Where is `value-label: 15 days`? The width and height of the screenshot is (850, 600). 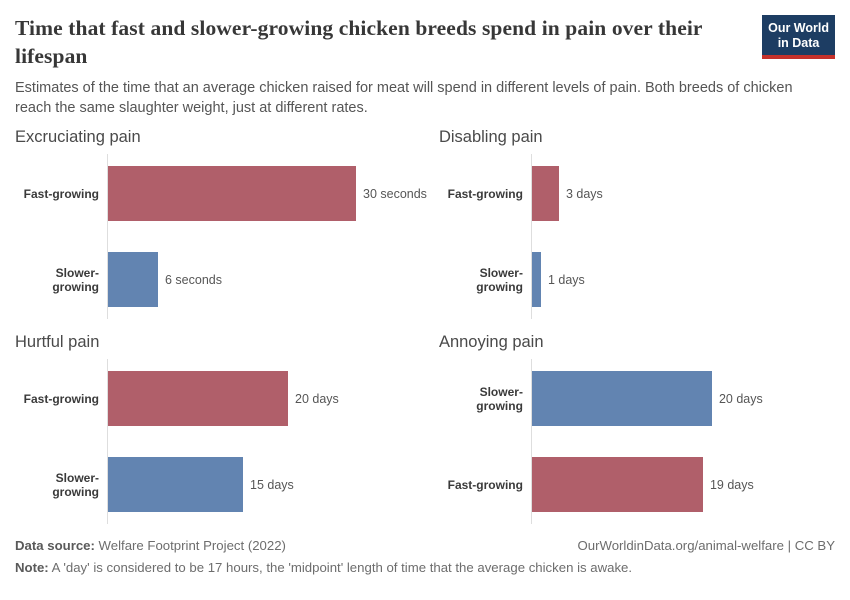
value-label: 15 days is located at coordinates (272, 484).